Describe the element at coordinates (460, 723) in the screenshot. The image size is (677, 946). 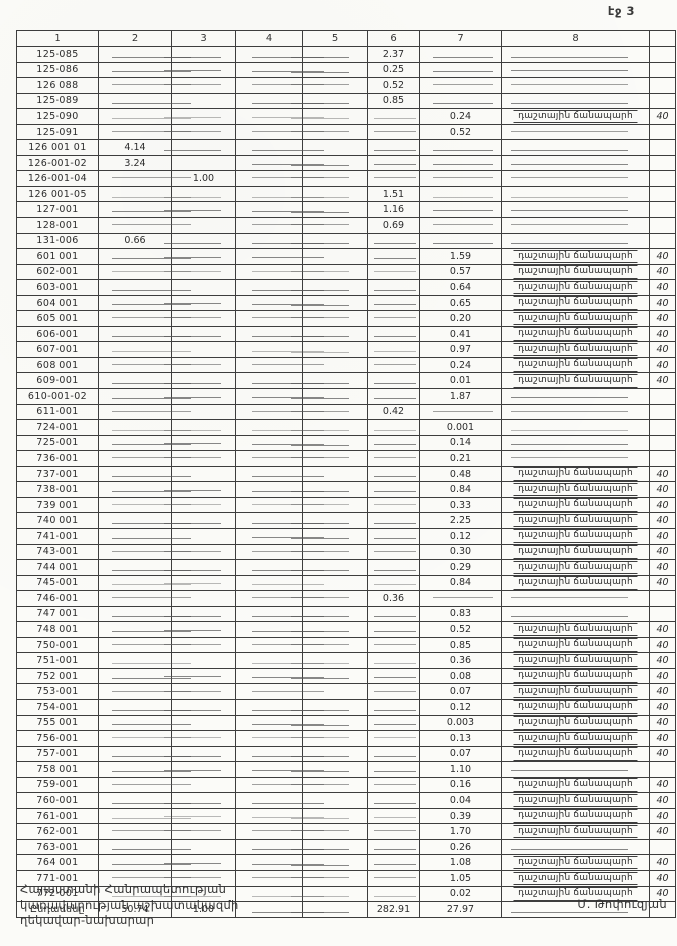
I see `value-col-7: 0.003` at that location.